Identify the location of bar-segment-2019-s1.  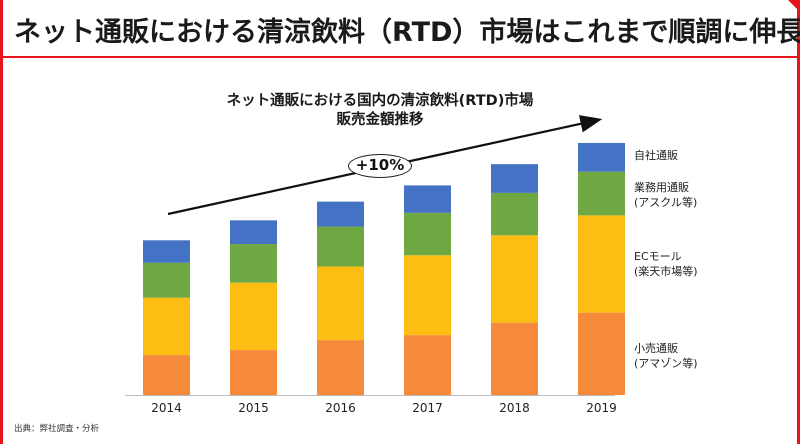
(601, 264).